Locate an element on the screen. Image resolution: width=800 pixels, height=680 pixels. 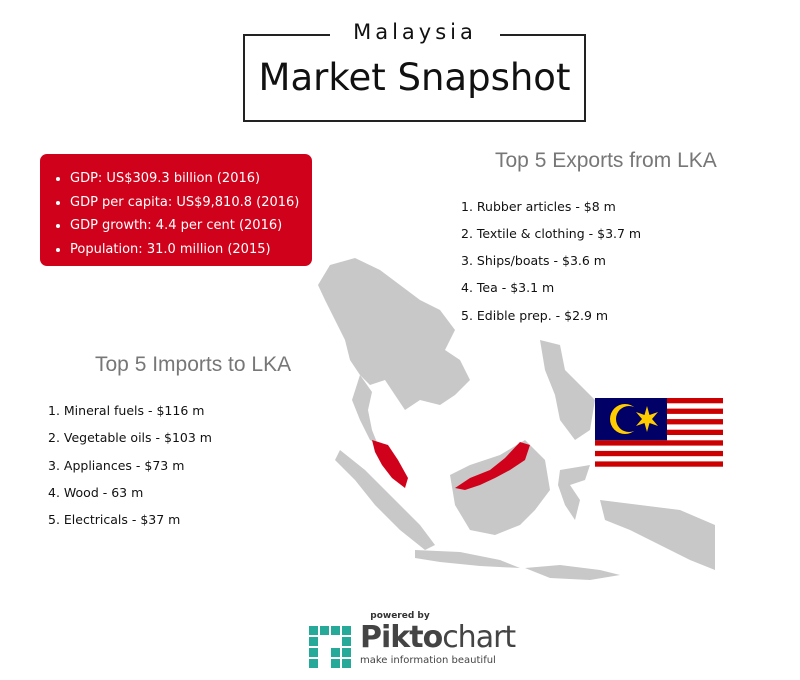
export-bar: 4. Tea - $3.1 m is located at coordinates (513, 287).